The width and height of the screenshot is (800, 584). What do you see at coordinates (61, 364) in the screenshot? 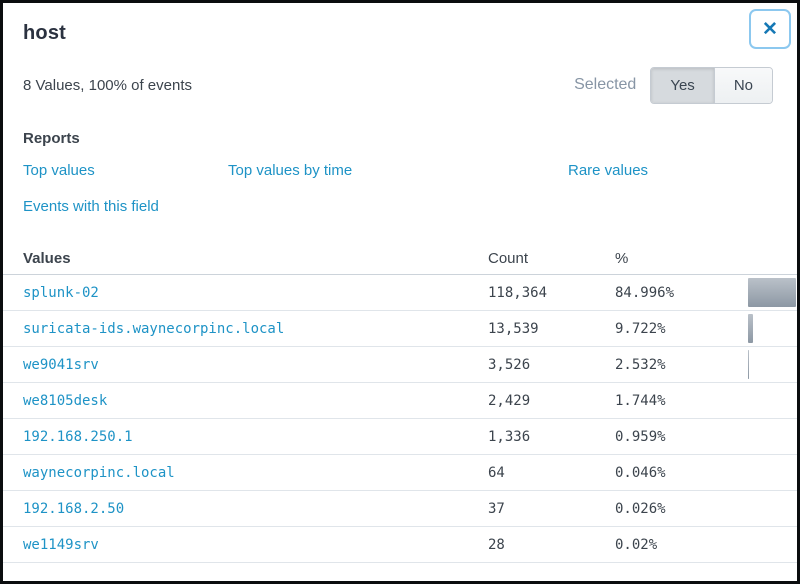
I see `field-value-link: we9041srv` at bounding box center [61, 364].